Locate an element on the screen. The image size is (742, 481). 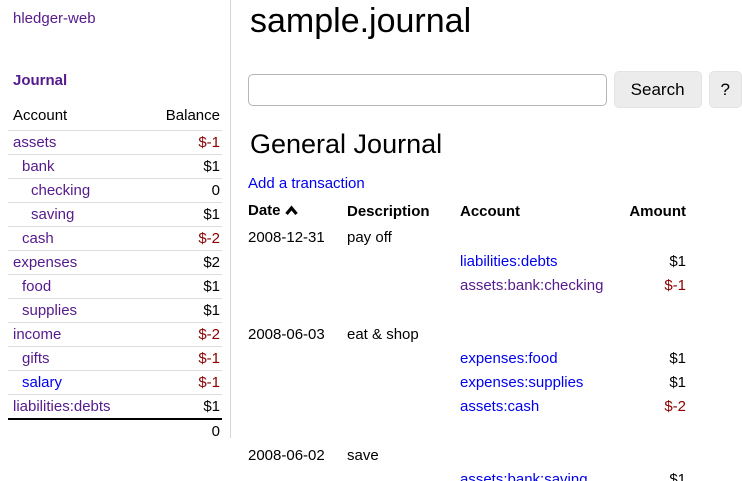
account-balance: 0 is located at coordinates (215, 190).